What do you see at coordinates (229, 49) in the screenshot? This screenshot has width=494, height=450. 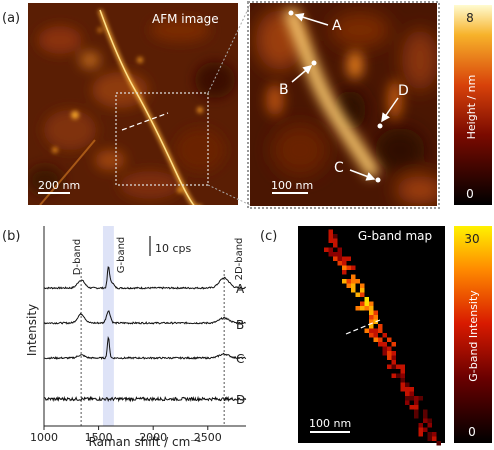 I see `zoom-connector-top` at bounding box center [229, 49].